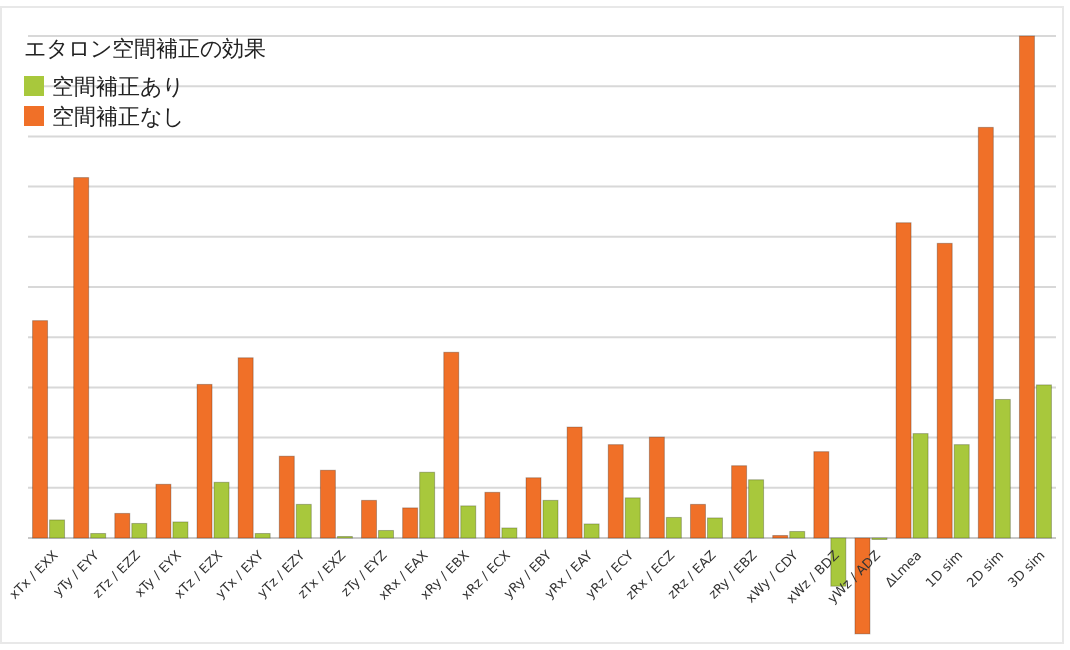  I want to click on legend-label: 空間補正あり, so click(118, 87).